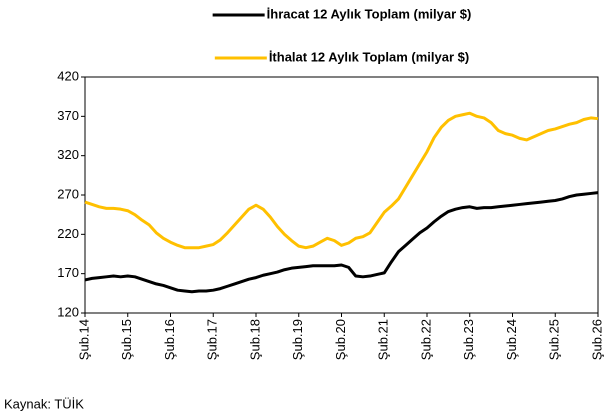  I want to click on x-tick-label: Şub.14, so click(83, 339).